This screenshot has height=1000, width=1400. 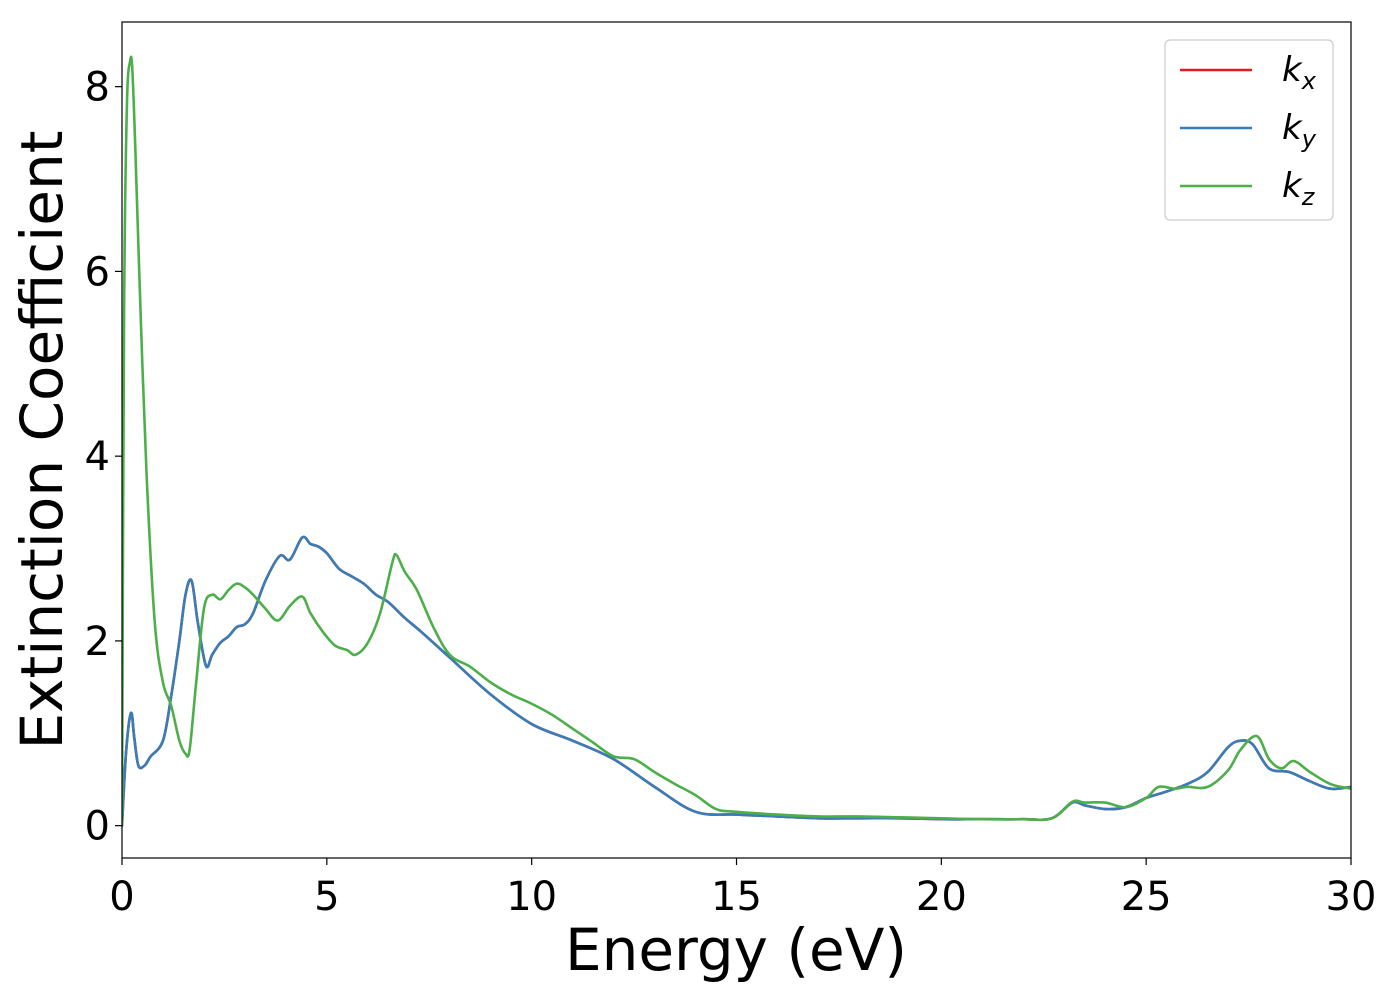 What do you see at coordinates (121, 897) in the screenshot?
I see `x-tick-label: 0` at bounding box center [121, 897].